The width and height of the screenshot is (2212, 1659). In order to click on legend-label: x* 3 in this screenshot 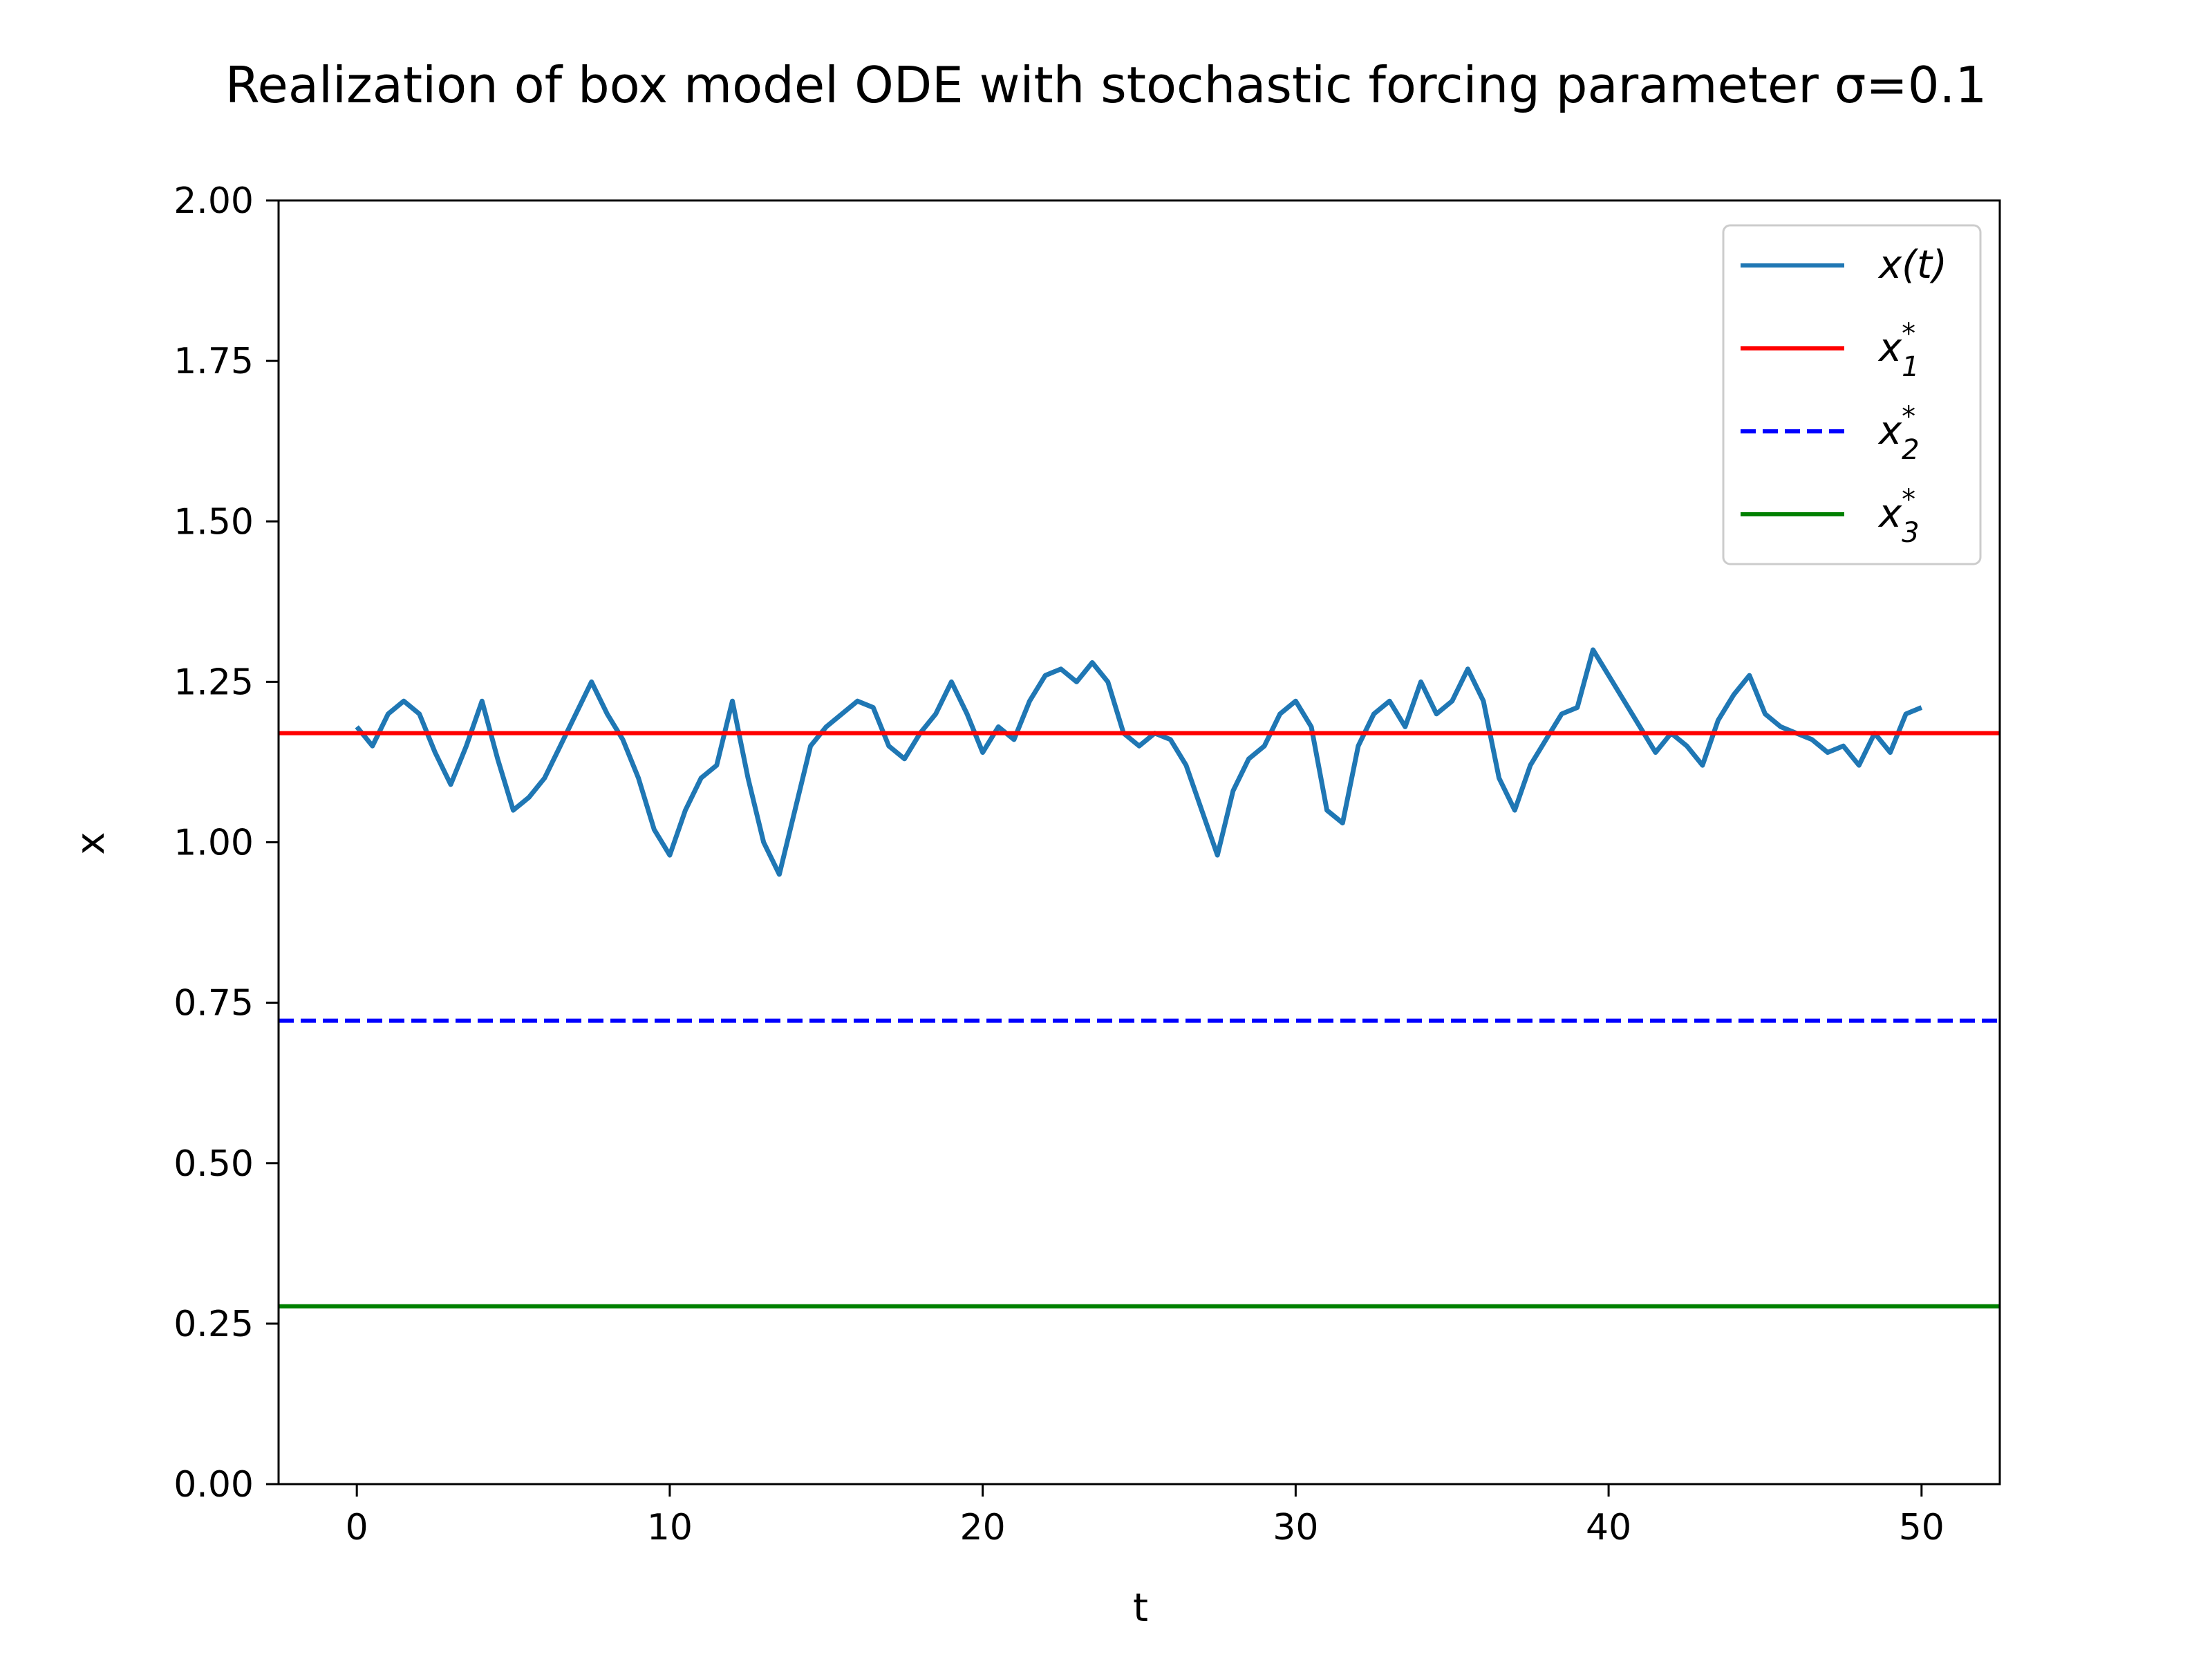, I will do `click(1899, 516)`.